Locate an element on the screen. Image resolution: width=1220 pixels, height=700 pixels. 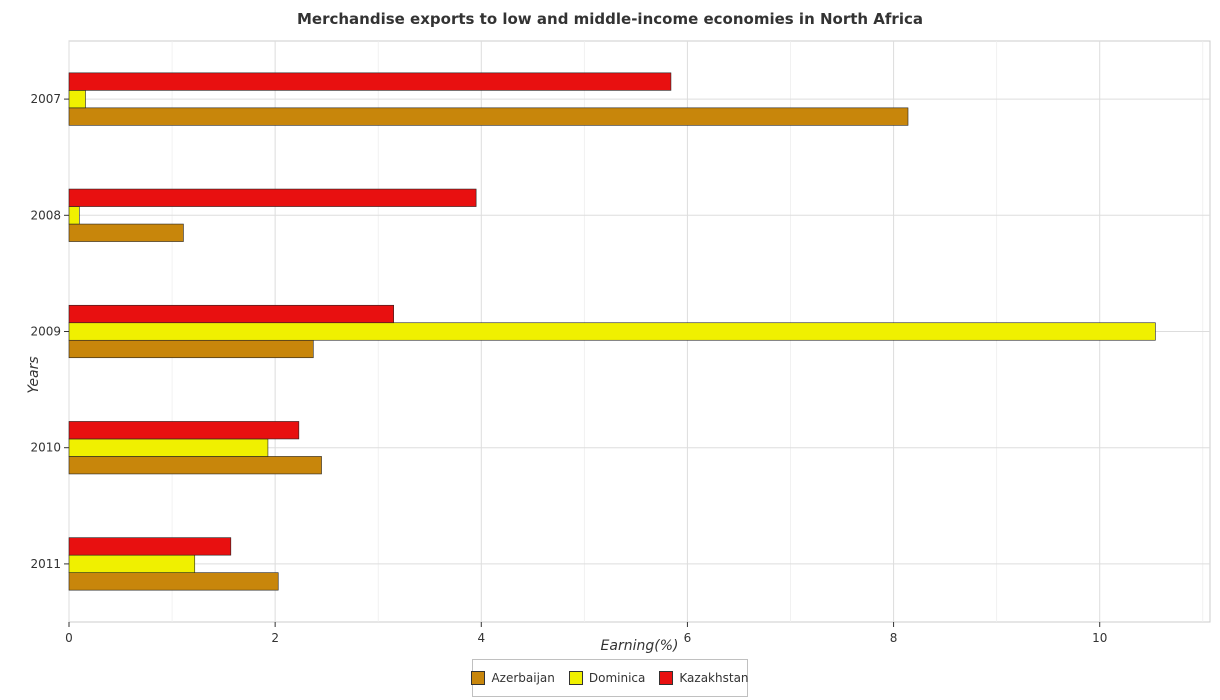
bar-azerbaijan-2008 is located at coordinates (126, 232).